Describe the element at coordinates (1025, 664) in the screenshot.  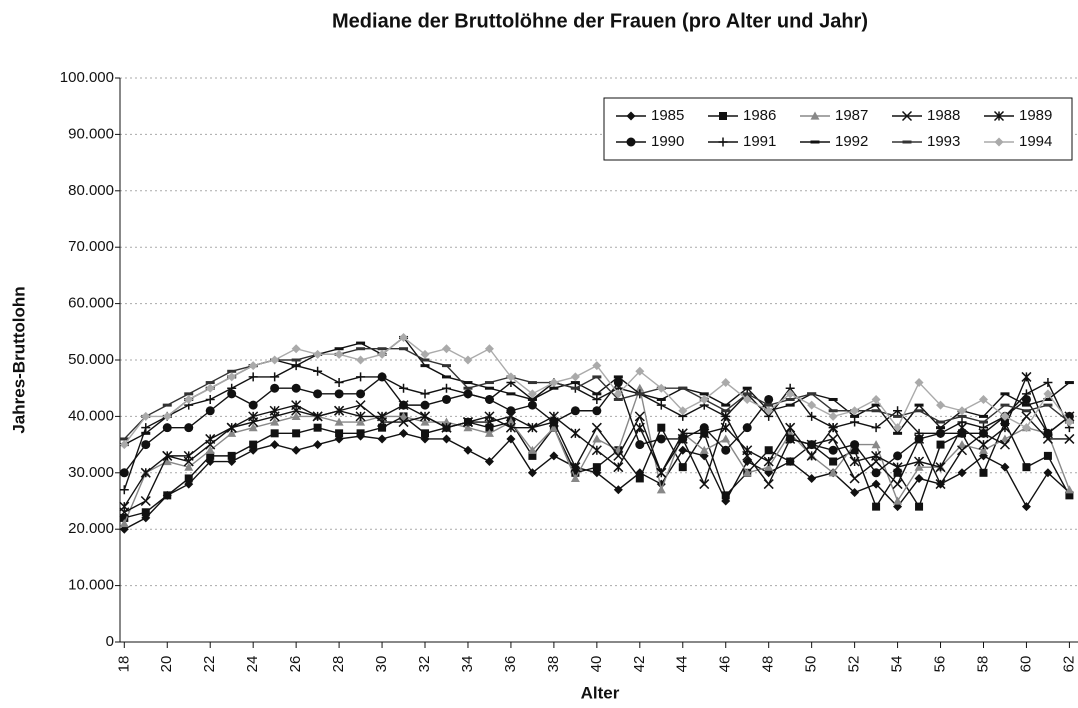
I see `x-tick-label: 60` at that location.